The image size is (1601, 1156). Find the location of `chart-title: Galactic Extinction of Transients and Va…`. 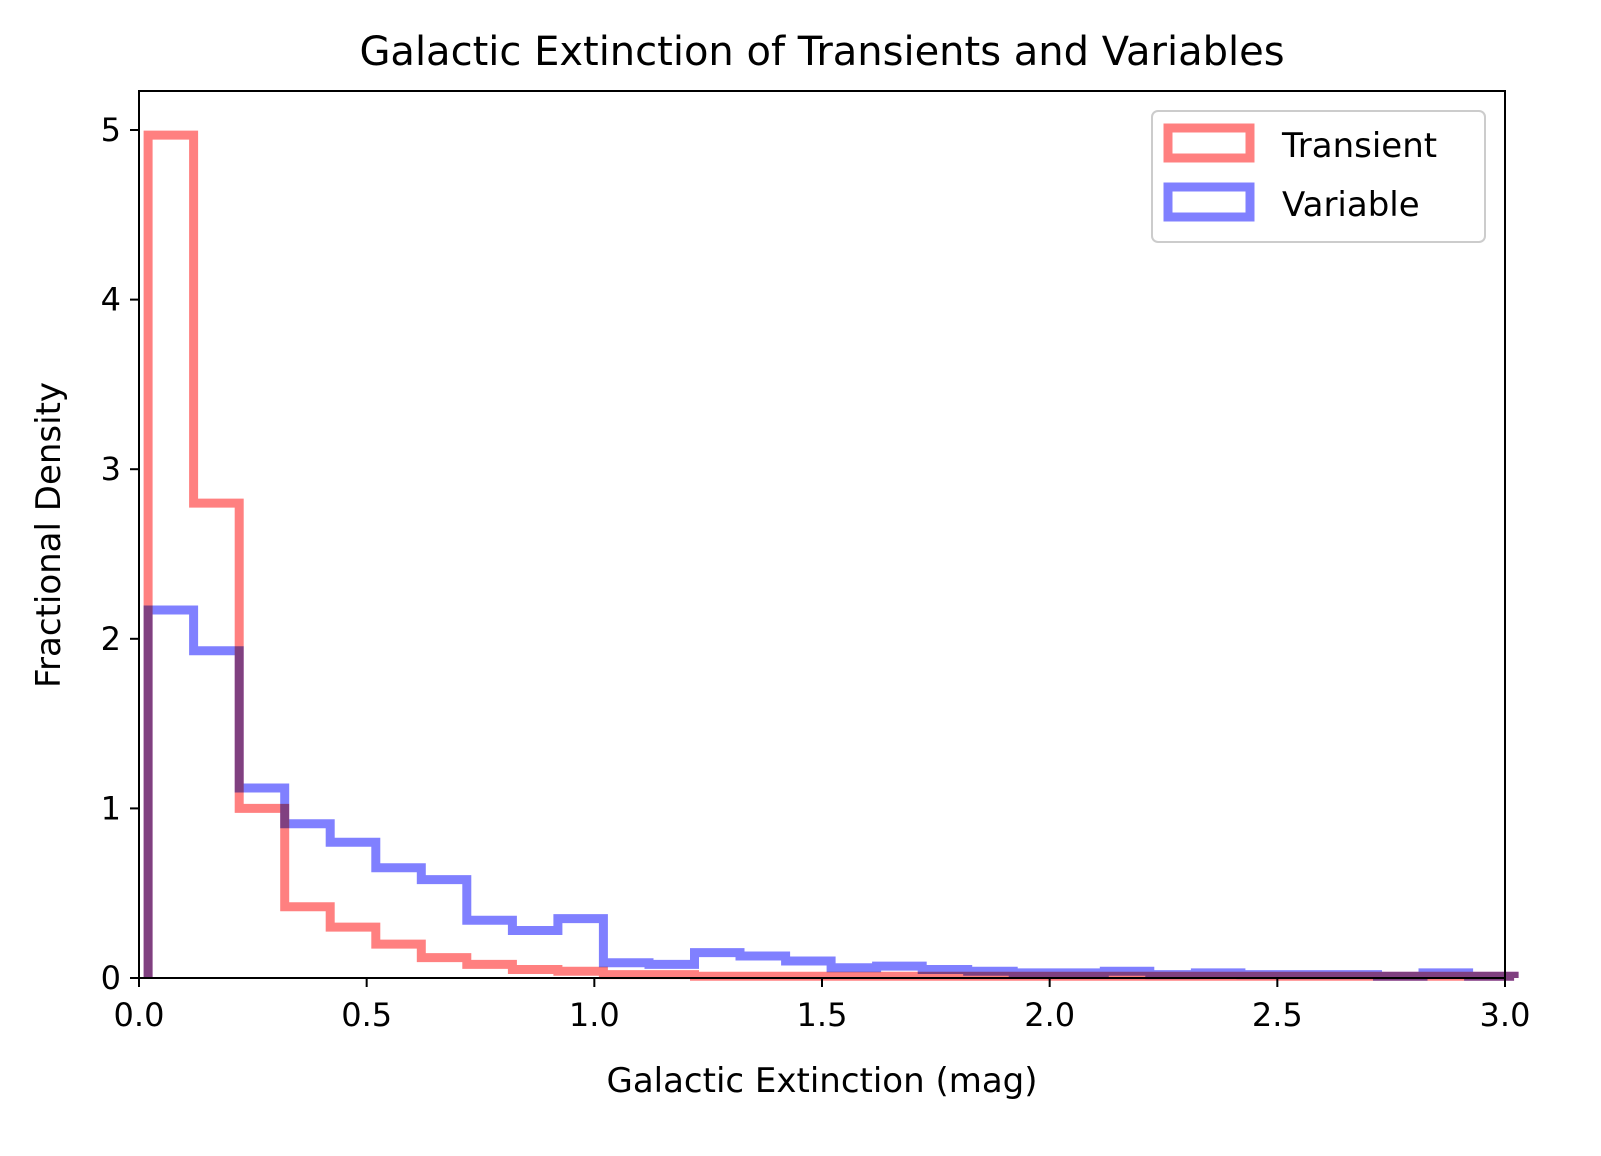

chart-title: Galactic Extinction of Transients and Va… is located at coordinates (821, 52).